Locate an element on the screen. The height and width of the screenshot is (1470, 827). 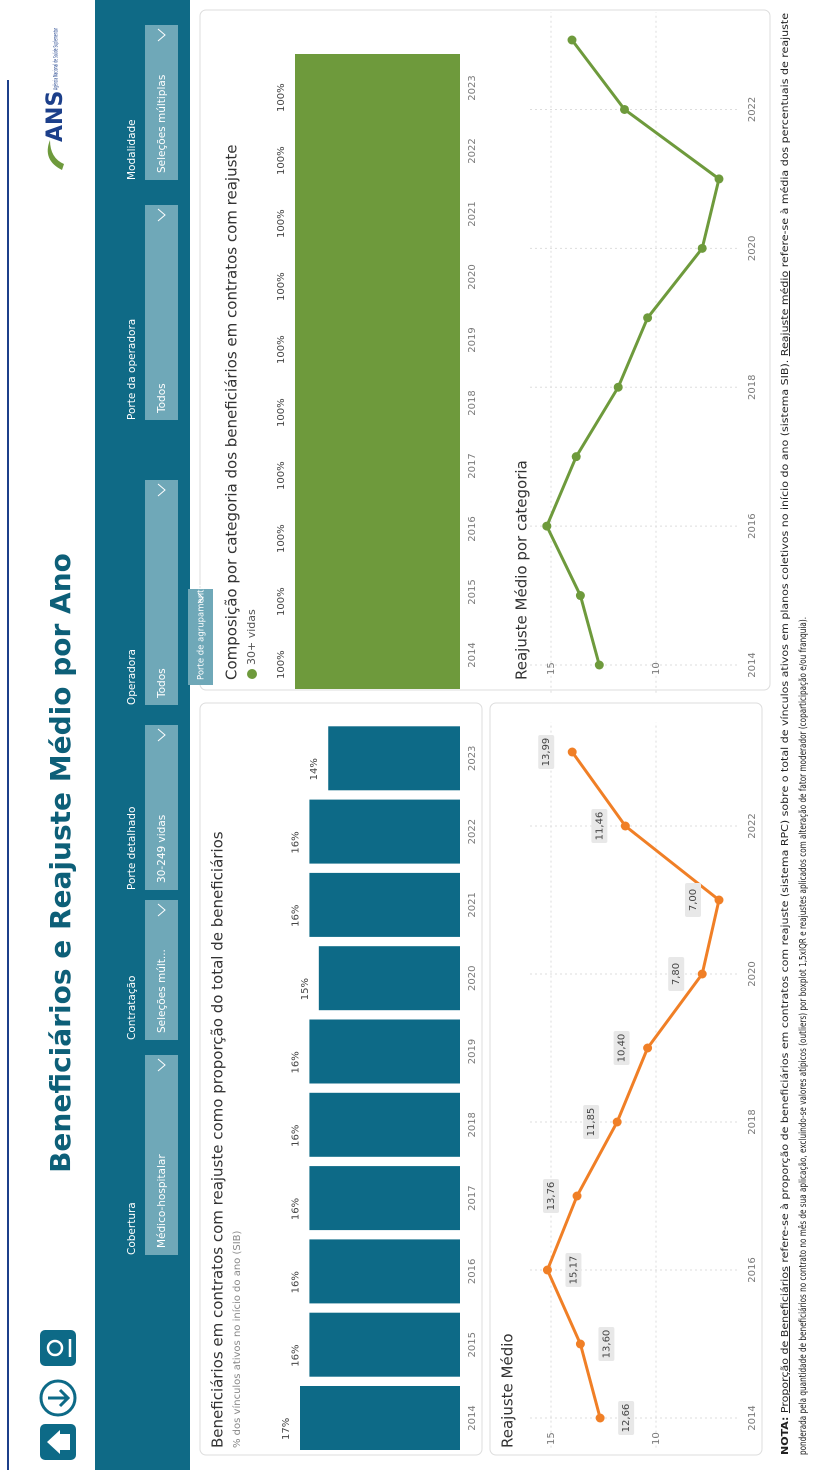
data-label: 11,46 is located at coordinates (599, 826).